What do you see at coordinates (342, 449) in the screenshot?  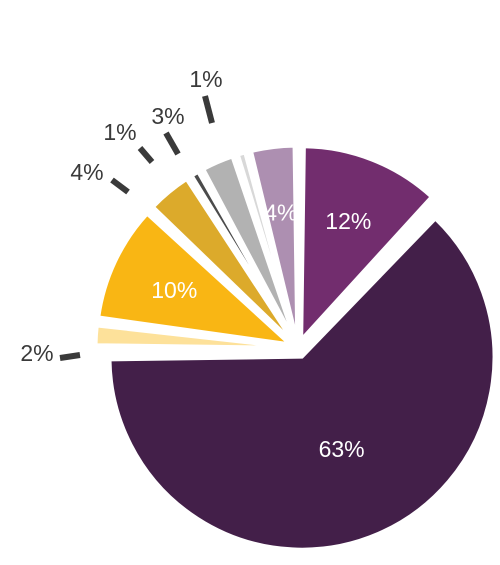 I see `slice-label: 63%` at bounding box center [342, 449].